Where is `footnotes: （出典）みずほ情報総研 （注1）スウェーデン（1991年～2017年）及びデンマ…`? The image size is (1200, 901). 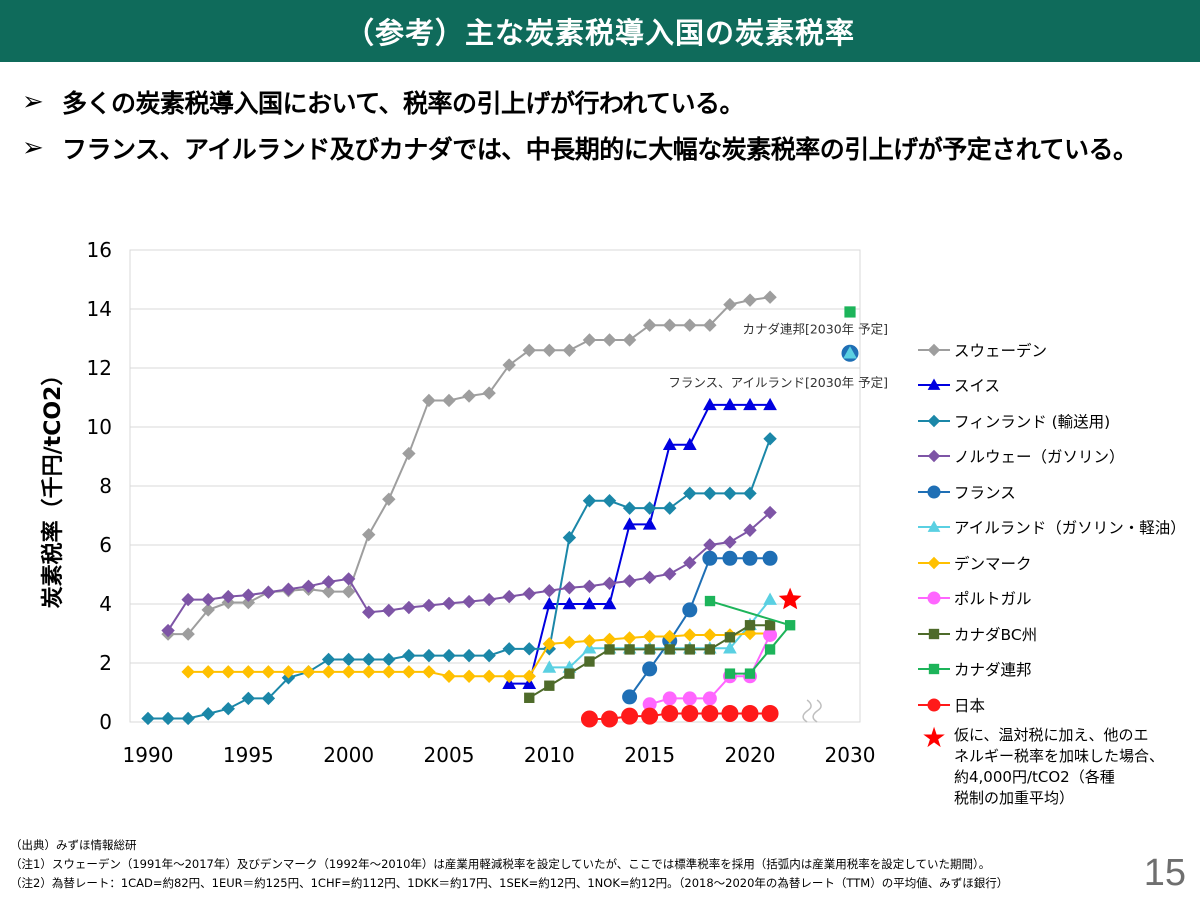 footnotes: （出典）みずほ情報総研 （注1）スウェーデン（1991年～2017年）及びデンマ… is located at coordinates (565, 864).